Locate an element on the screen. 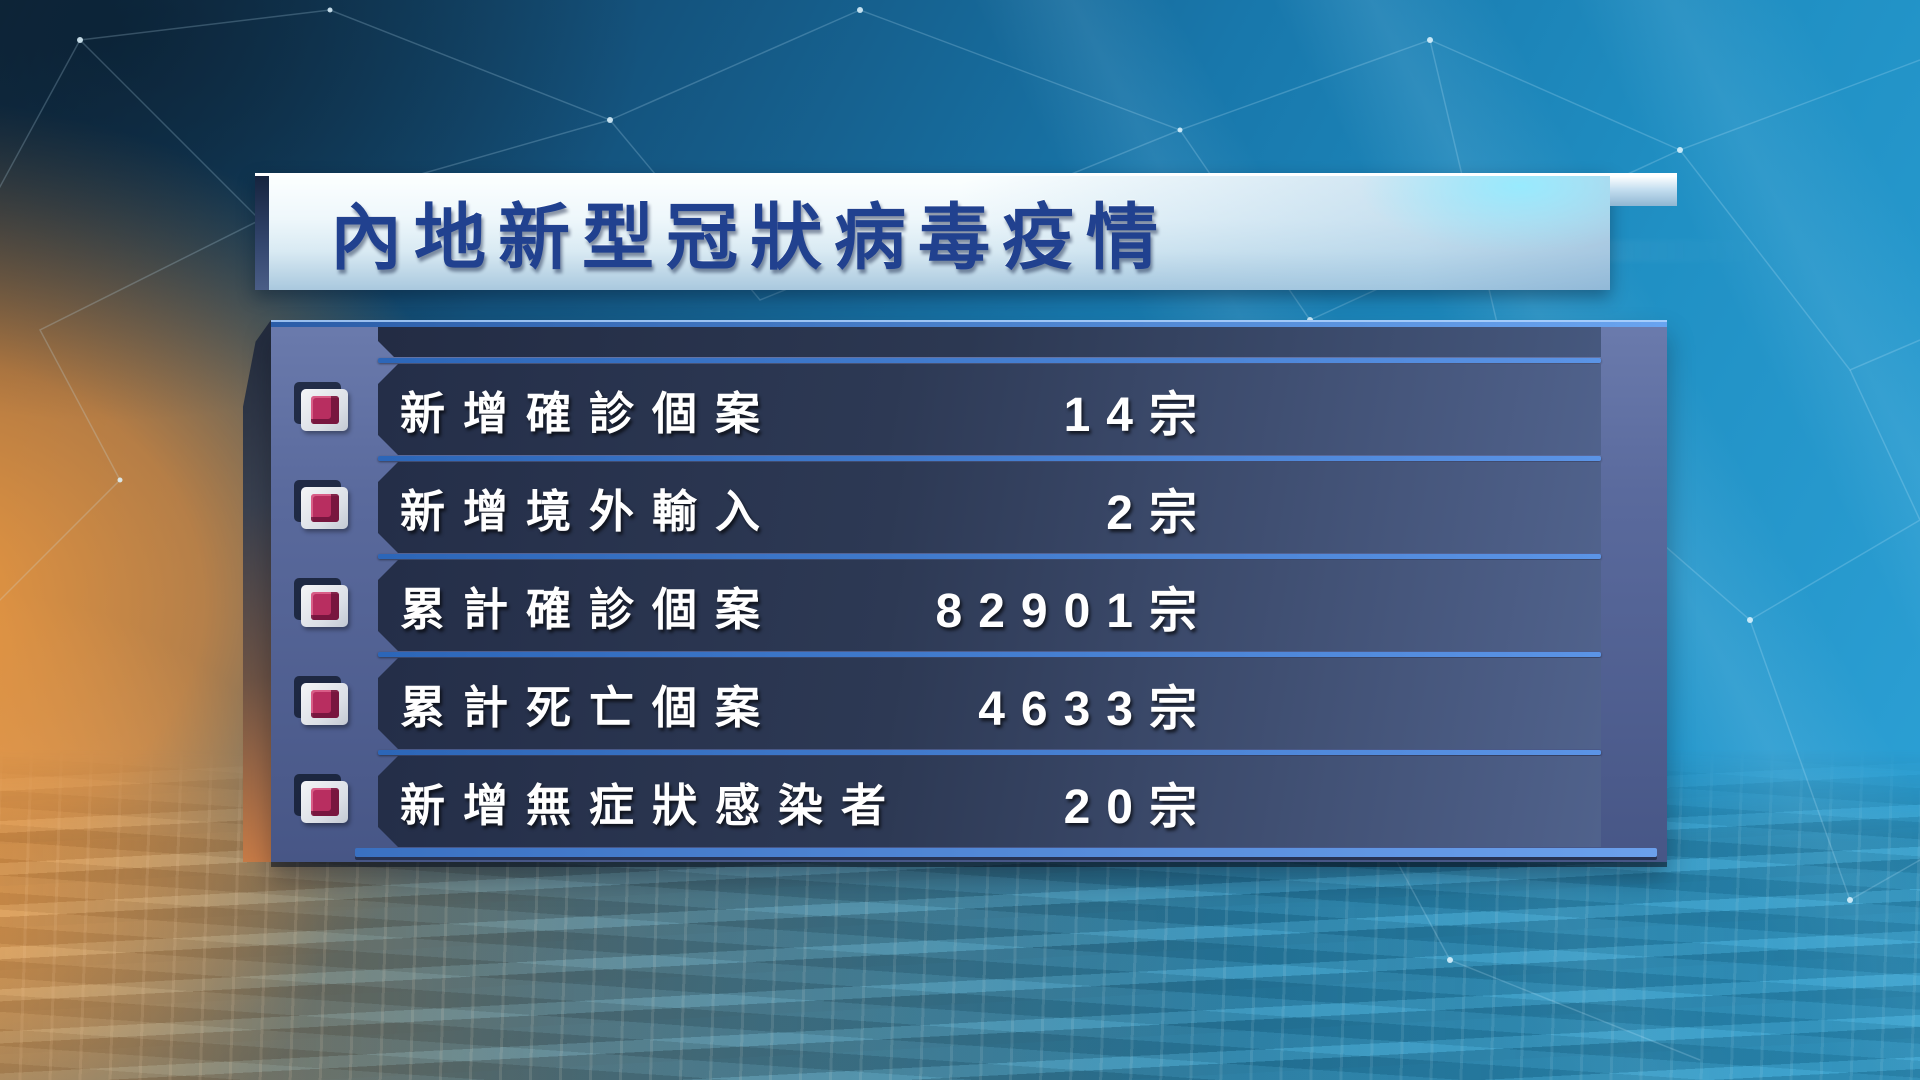 The image size is (1920, 1080). panel-header-strip is located at coordinates (989, 342).